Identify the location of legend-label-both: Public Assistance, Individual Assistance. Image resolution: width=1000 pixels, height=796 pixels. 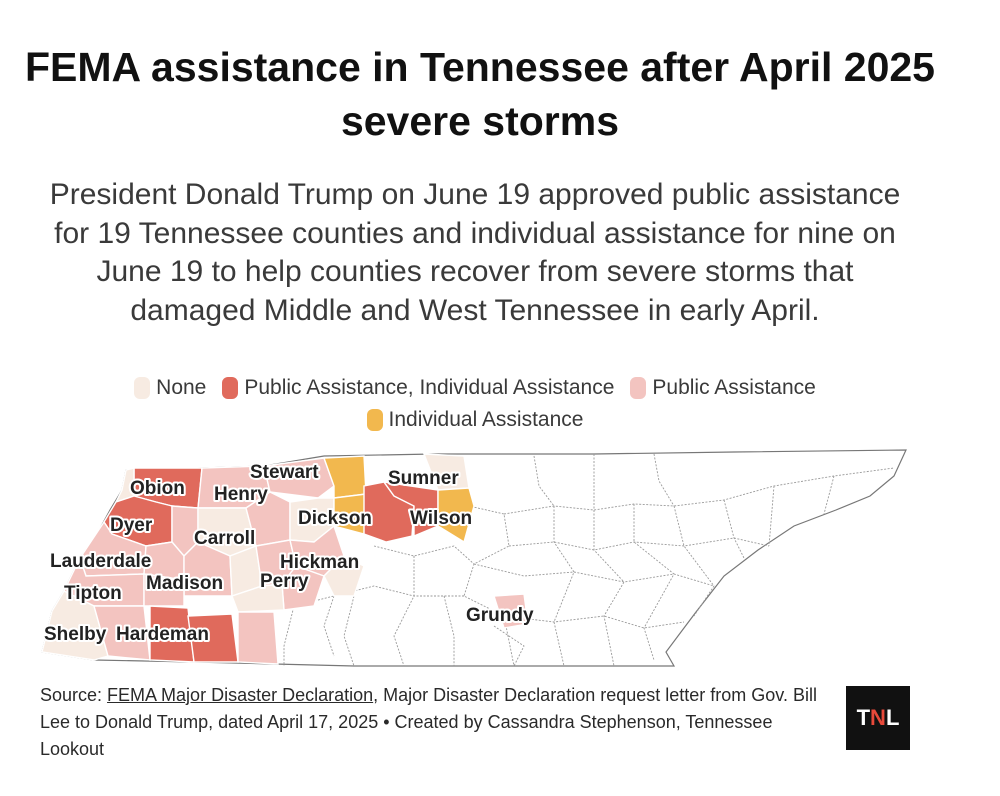
(429, 387).